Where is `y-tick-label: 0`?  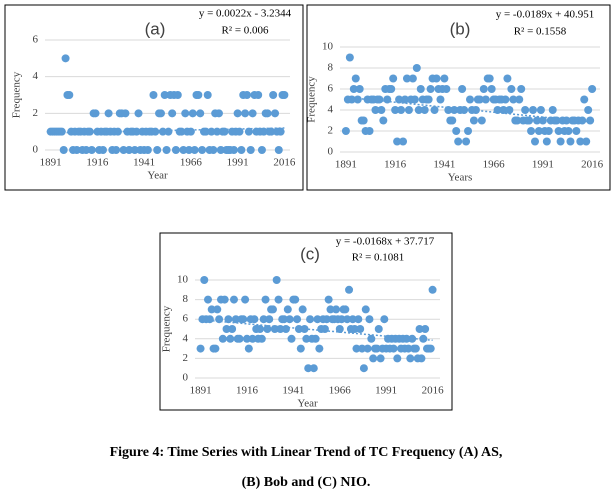
y-tick-label: 0 is located at coordinates (331, 152).